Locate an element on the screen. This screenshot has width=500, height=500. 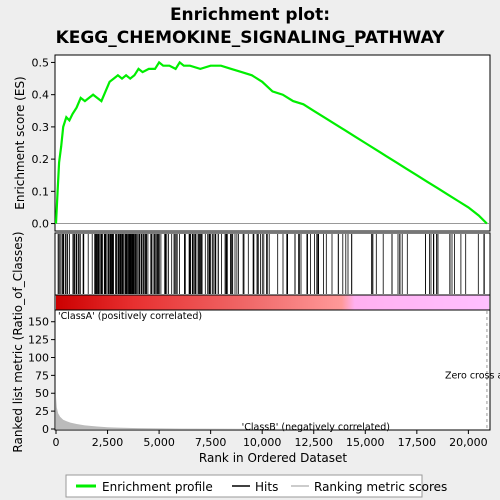
zero-cross-label: Zero cross at 2 is located at coordinates (472, 375).